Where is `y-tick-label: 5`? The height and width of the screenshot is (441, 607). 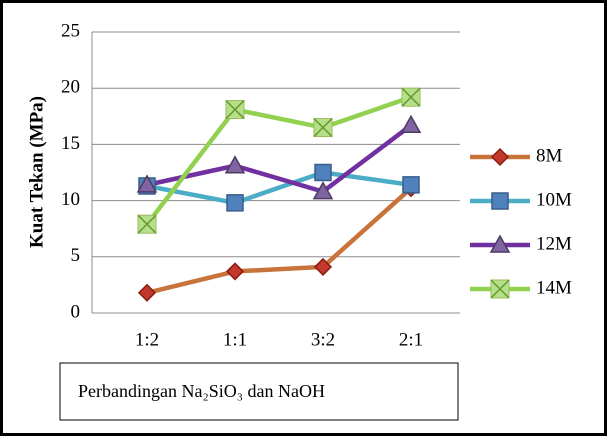 y-tick-label: 5 is located at coordinates (76, 255).